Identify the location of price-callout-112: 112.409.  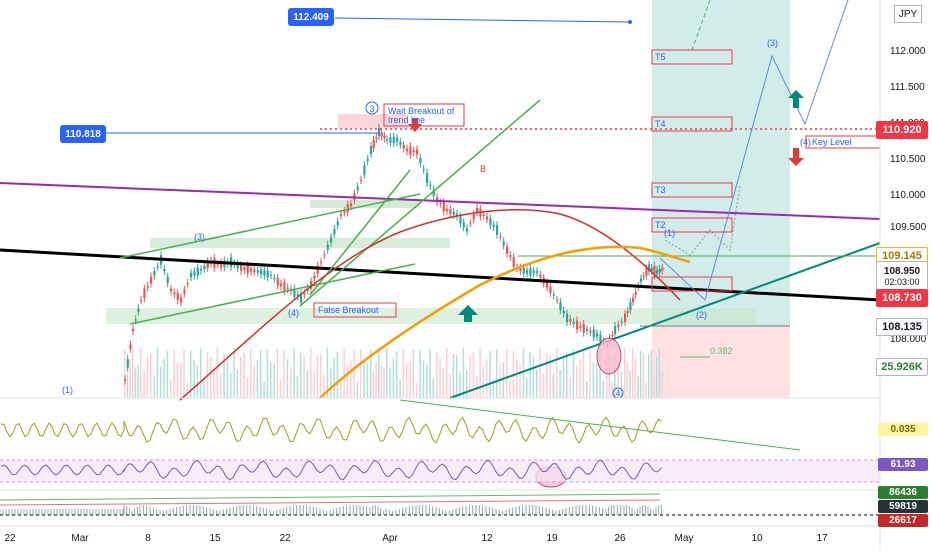
(311, 17).